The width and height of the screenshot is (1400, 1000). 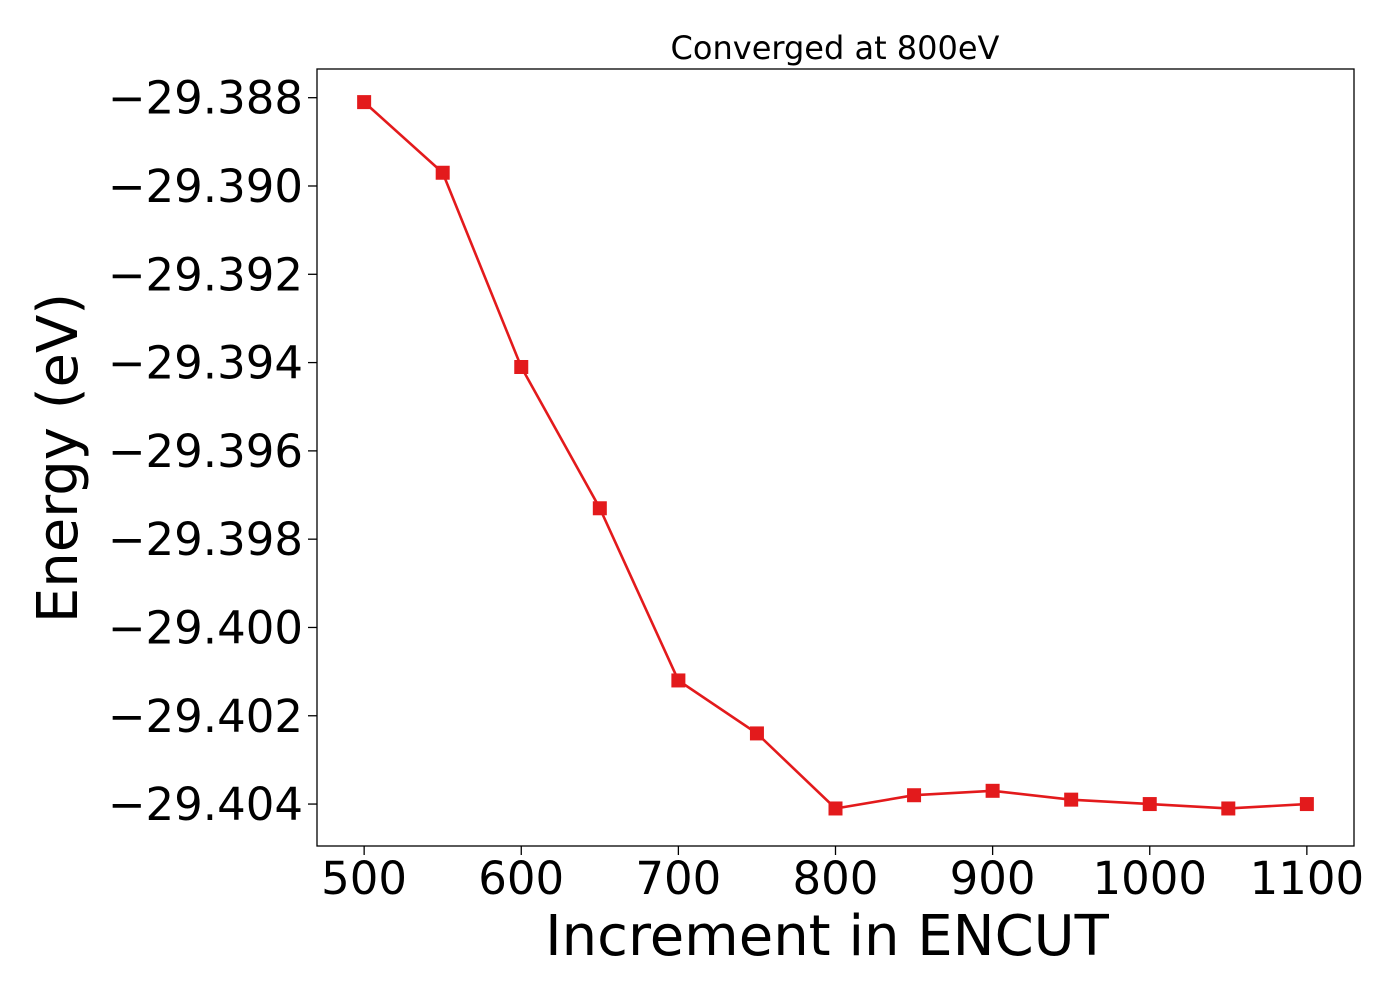 I want to click on x-tick-label: 700, so click(x=678, y=878).